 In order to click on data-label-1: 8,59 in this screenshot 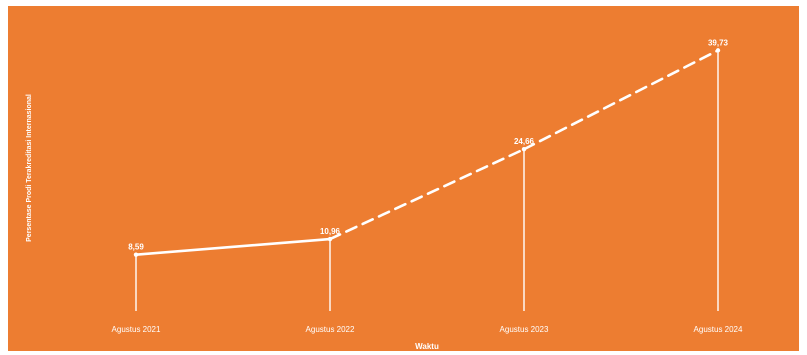, I will do `click(136, 247)`.